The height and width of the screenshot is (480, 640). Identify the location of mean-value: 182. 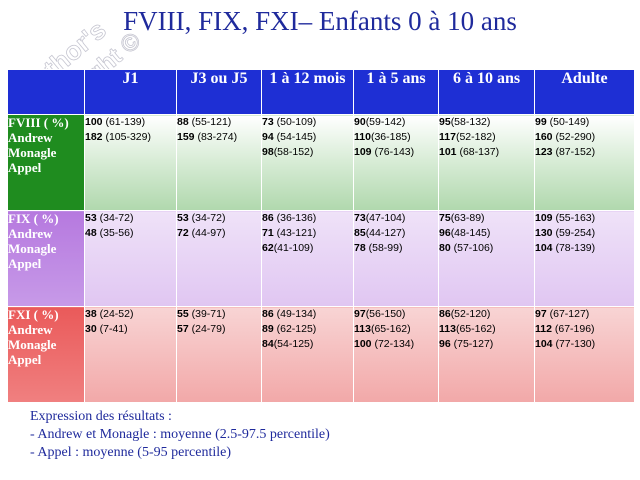
(94, 137).